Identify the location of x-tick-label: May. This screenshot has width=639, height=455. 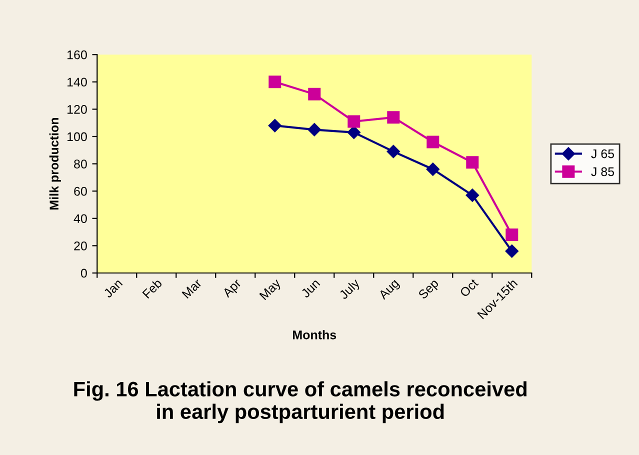
(271, 290).